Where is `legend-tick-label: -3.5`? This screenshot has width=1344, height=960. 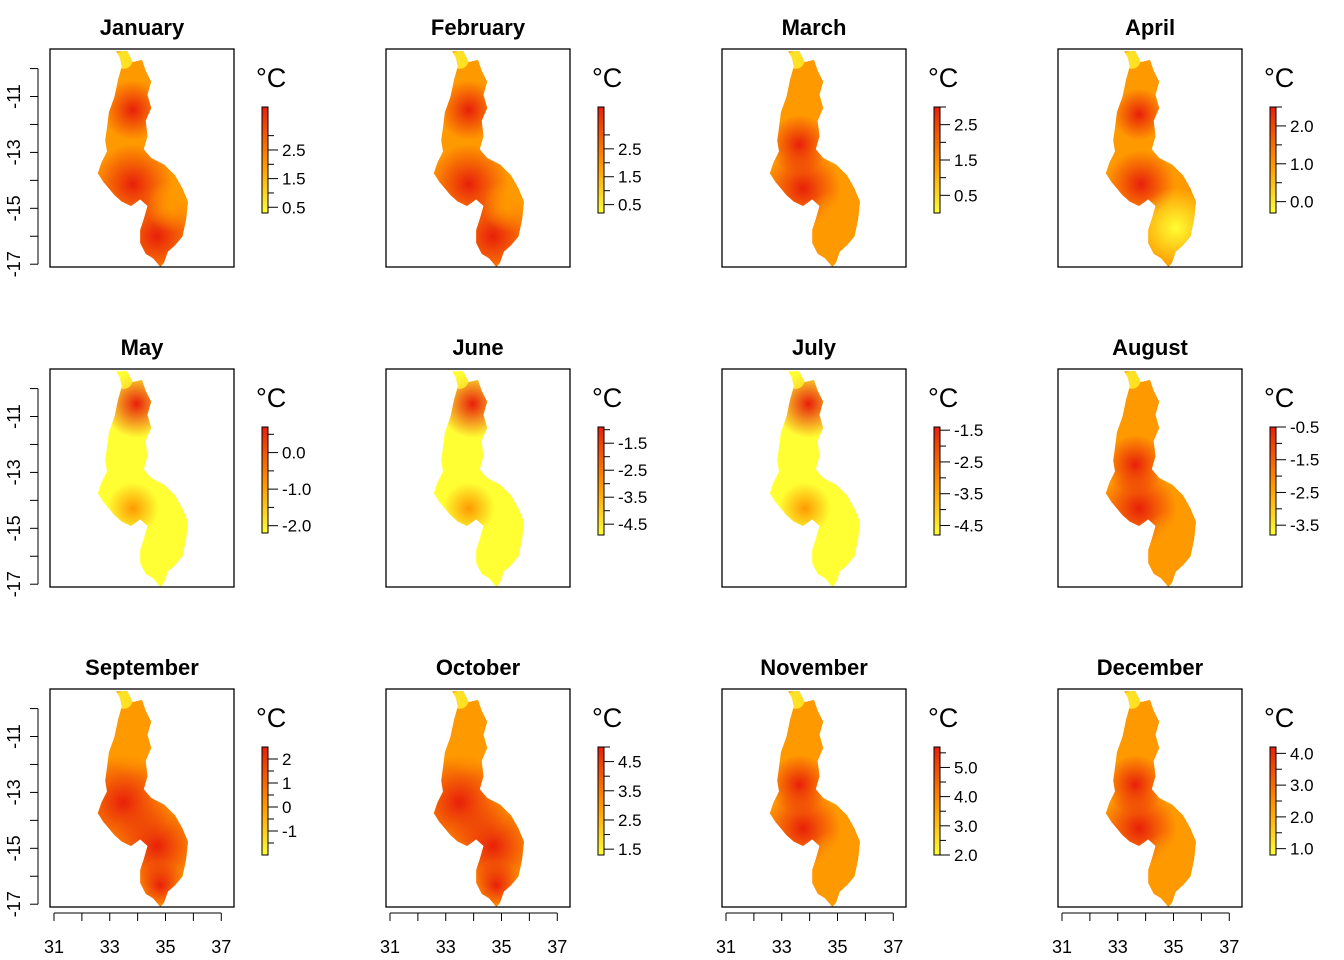
legend-tick-label: -3.5 is located at coordinates (968, 494).